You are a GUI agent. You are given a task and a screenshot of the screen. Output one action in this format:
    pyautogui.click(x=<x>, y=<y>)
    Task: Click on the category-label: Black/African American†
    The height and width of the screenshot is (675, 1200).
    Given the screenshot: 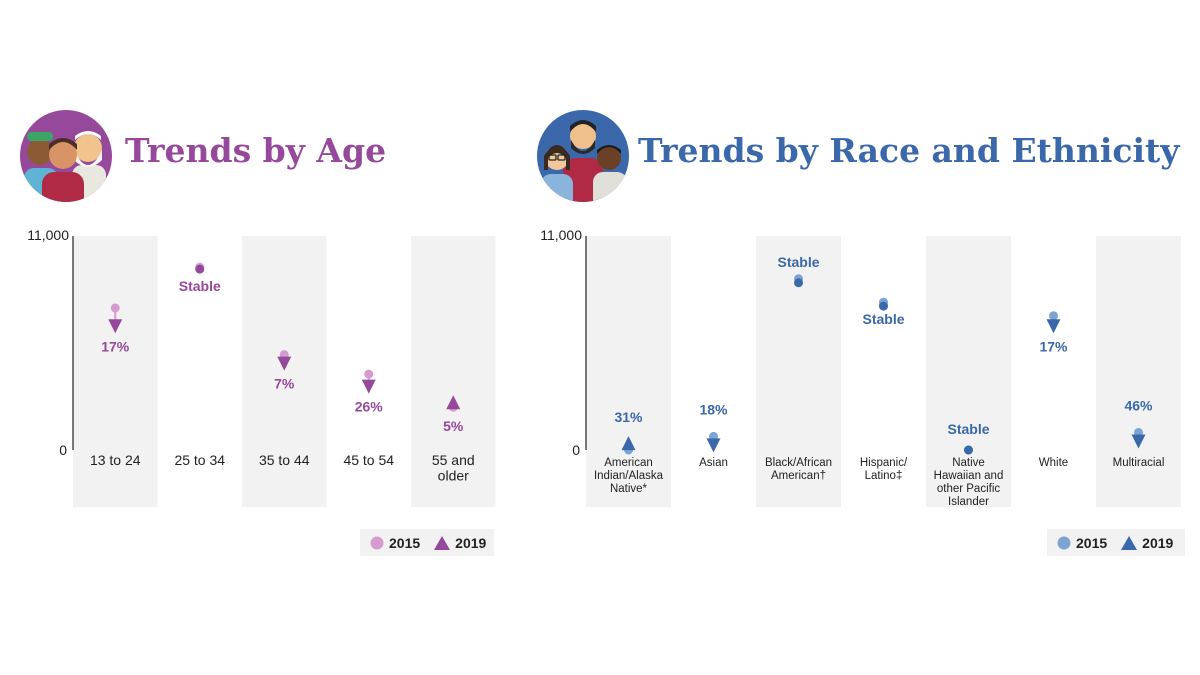 What is the action you would take?
    pyautogui.click(x=798, y=469)
    